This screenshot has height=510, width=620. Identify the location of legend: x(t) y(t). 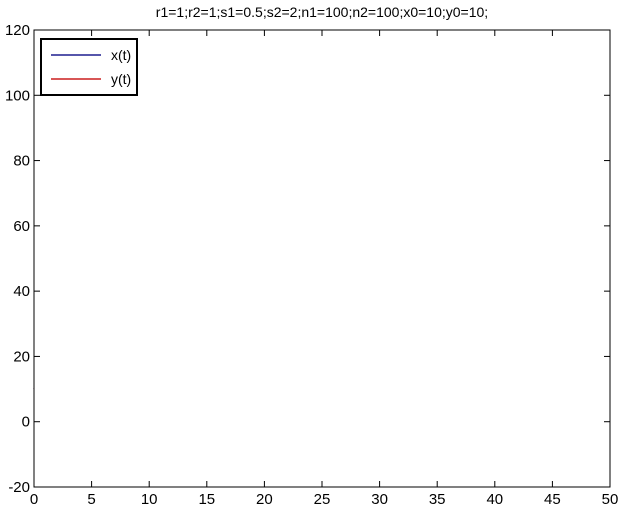
(89, 67).